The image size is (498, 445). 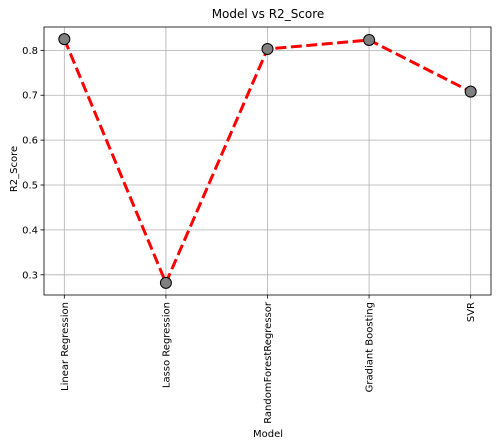 I want to click on x-tick-label: RandomForestRegressor, so click(x=268, y=362).